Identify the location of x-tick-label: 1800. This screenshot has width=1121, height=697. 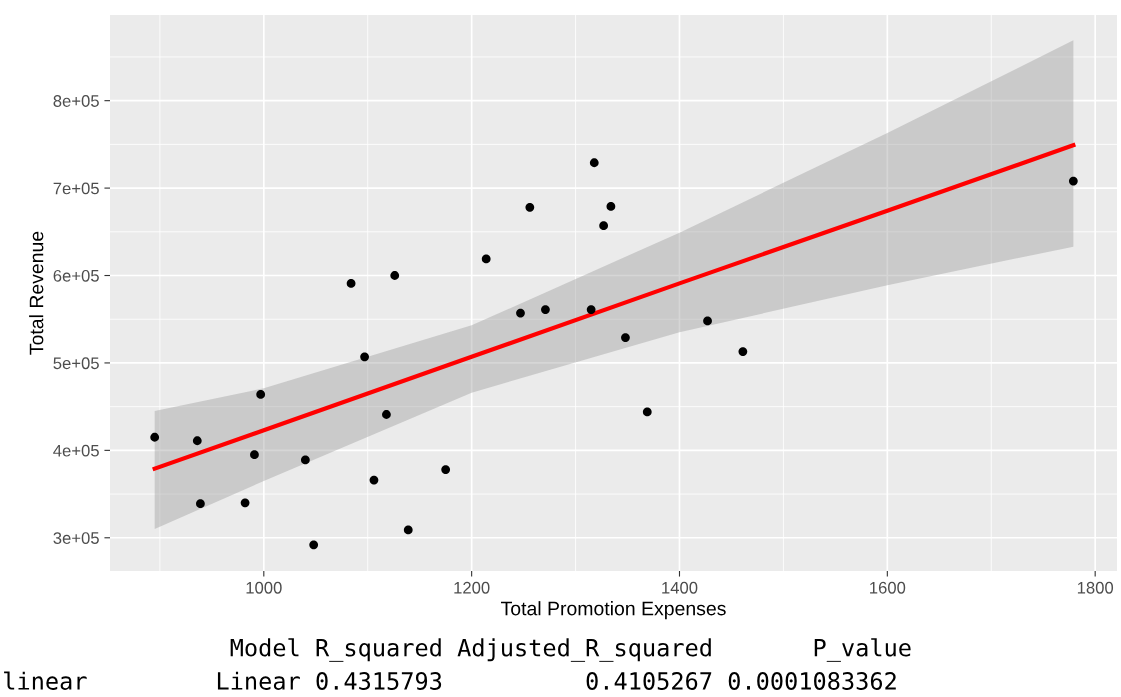
(1095, 587).